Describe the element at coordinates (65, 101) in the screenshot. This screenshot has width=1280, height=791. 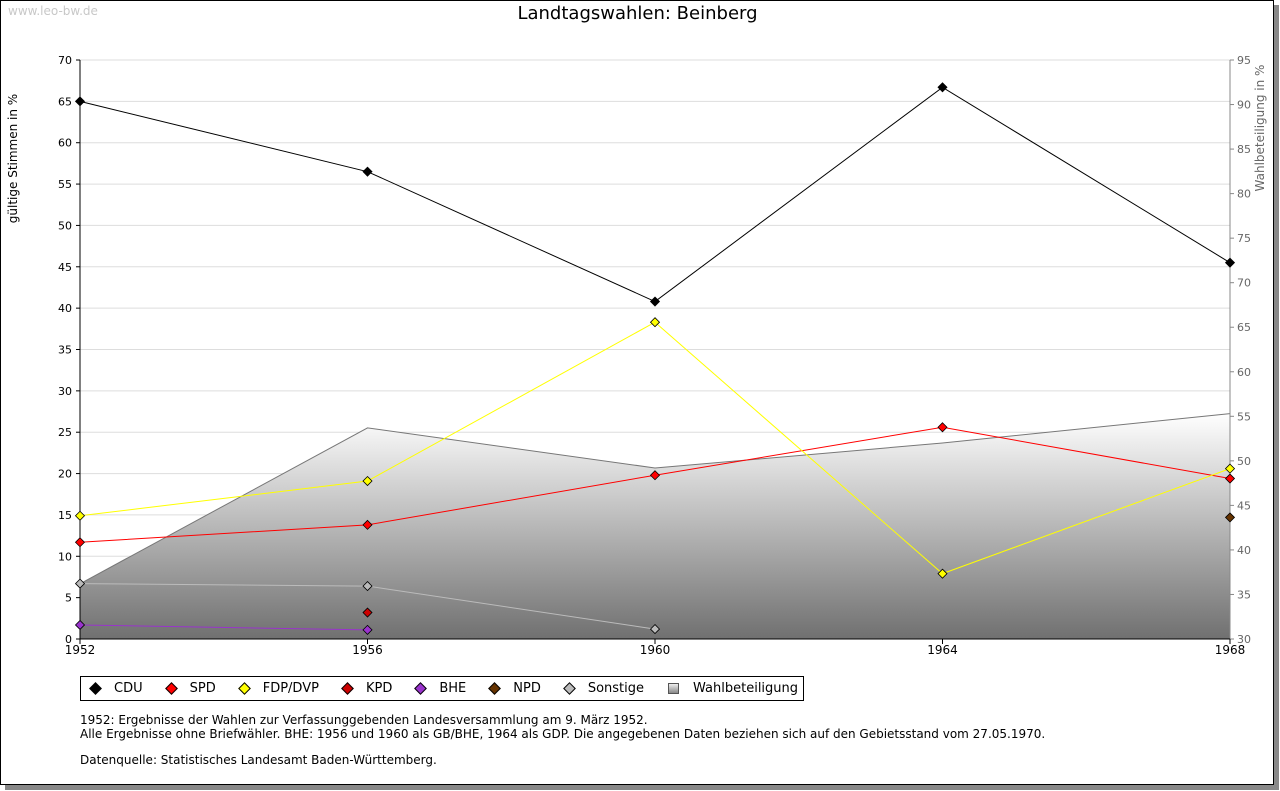
I see `y-tick-label: 65` at that location.